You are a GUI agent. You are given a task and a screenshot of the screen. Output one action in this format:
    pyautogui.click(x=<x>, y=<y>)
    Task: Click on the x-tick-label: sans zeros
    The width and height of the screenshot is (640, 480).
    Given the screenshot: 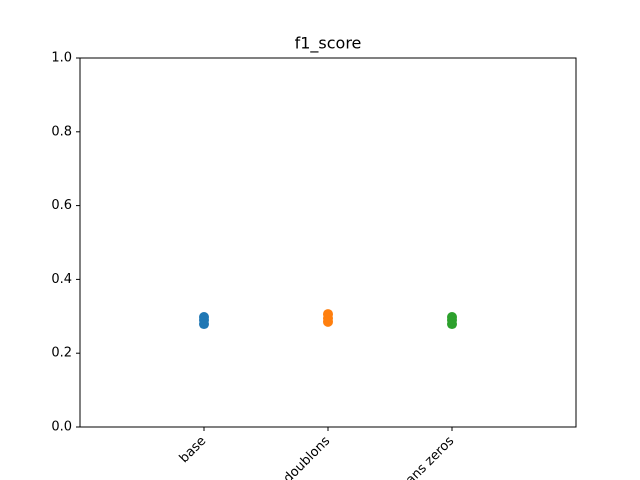 What is the action you would take?
    pyautogui.click(x=427, y=457)
    